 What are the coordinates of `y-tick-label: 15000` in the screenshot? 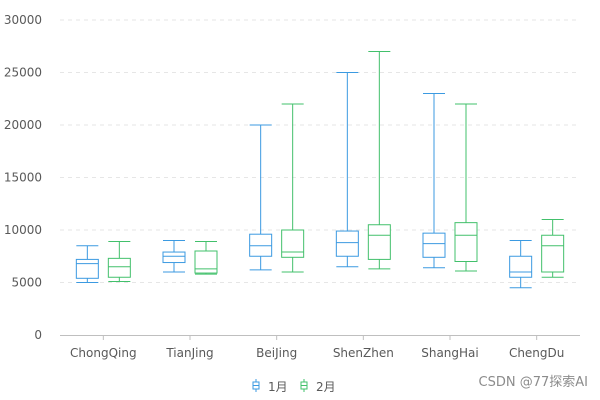 It's located at (23, 178).